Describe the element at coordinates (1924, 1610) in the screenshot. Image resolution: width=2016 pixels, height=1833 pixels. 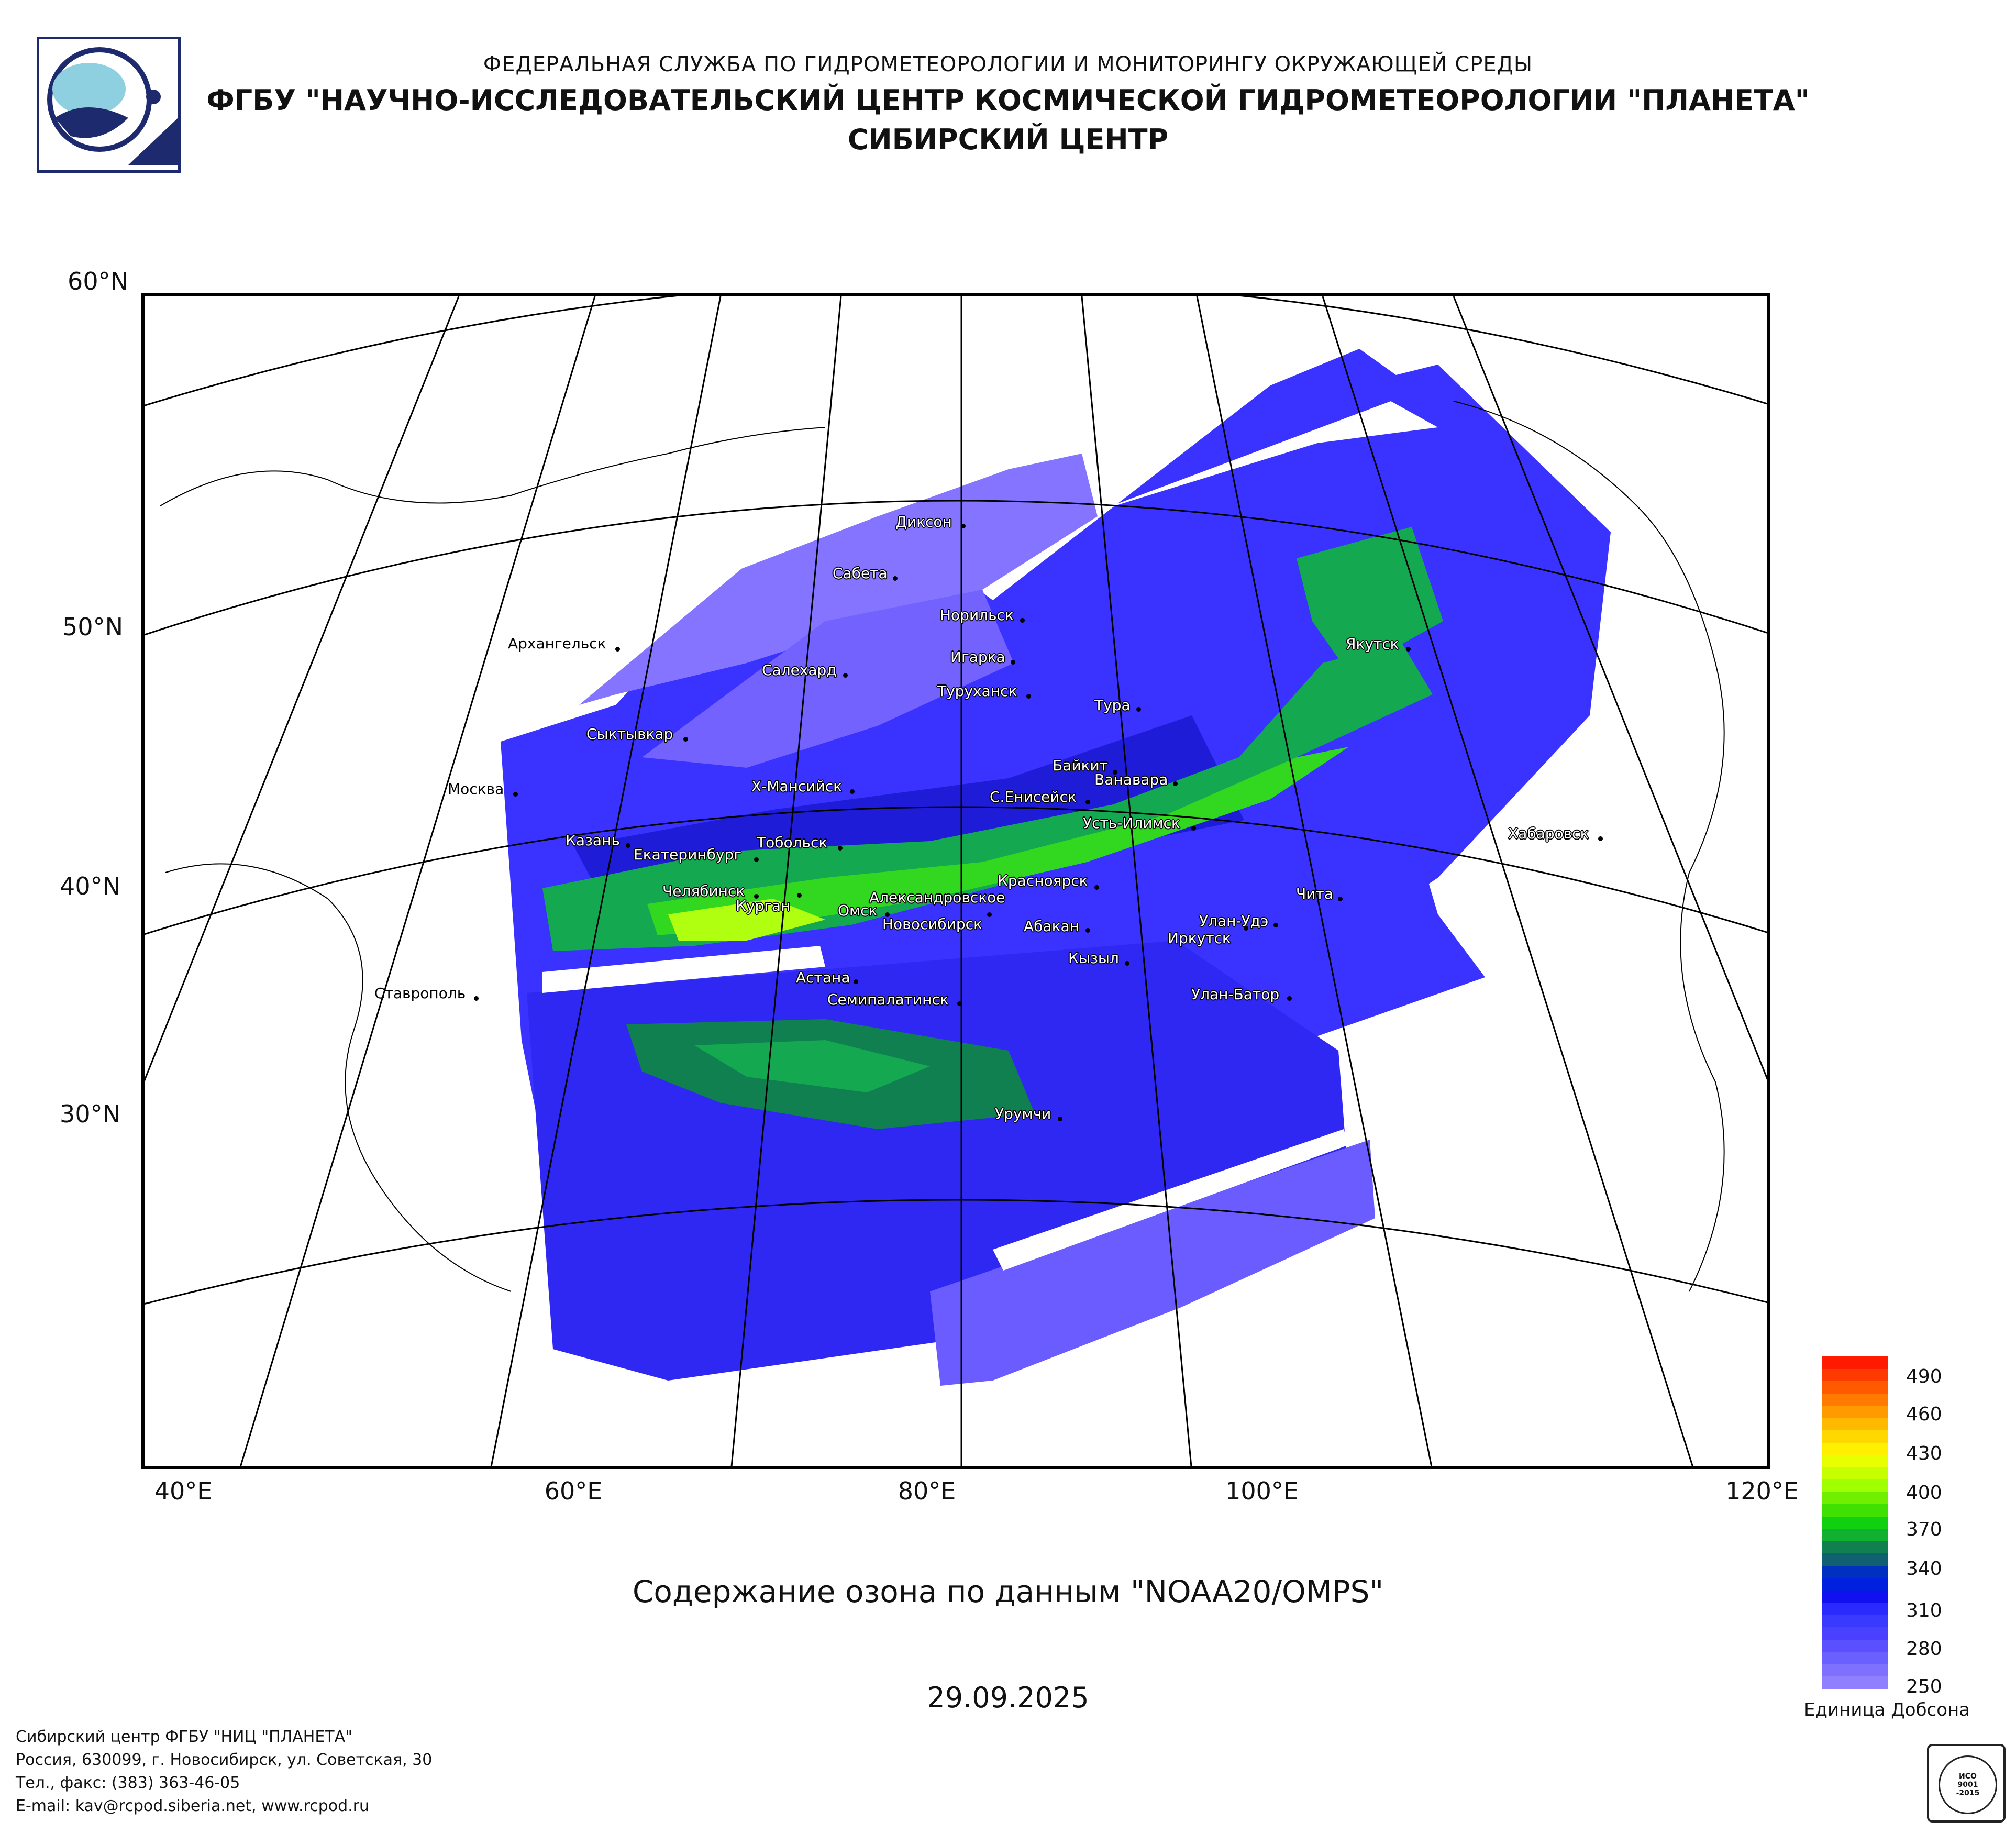
I see `legend-tick-310: 310` at that location.